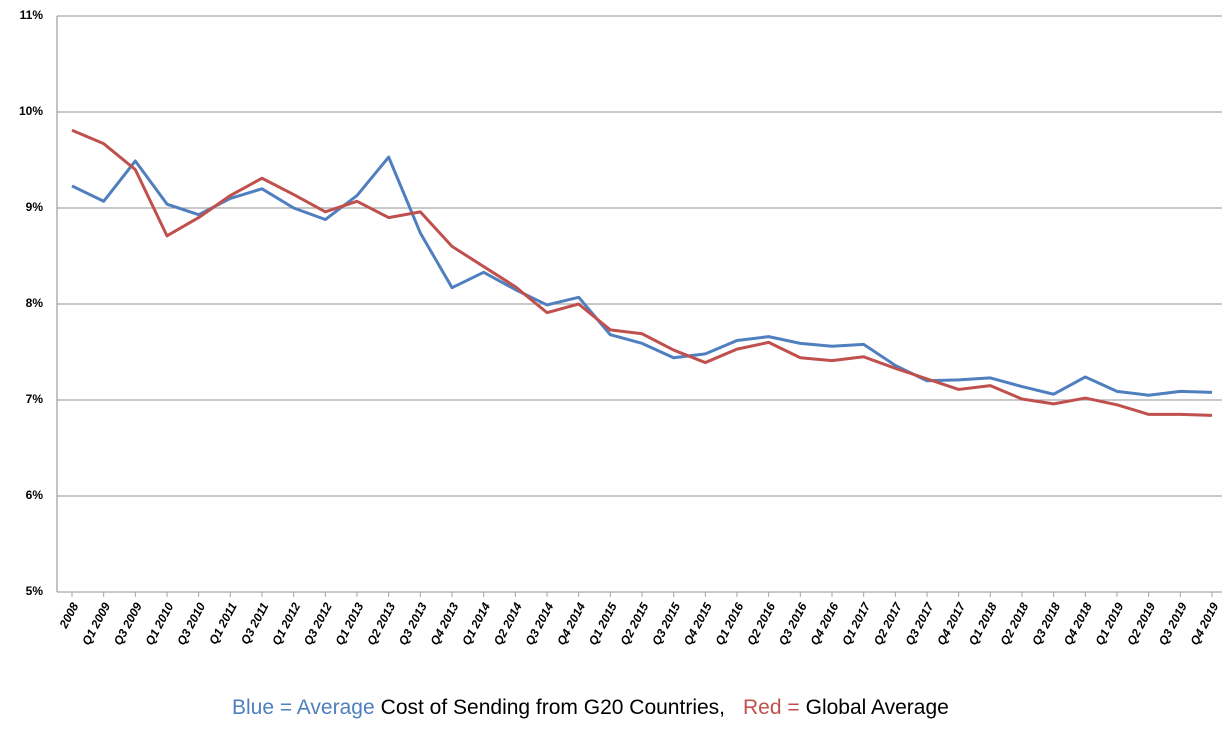 The height and width of the screenshot is (731, 1226). Describe the element at coordinates (771, 707) in the screenshot. I see `caption-part: Red =` at that location.